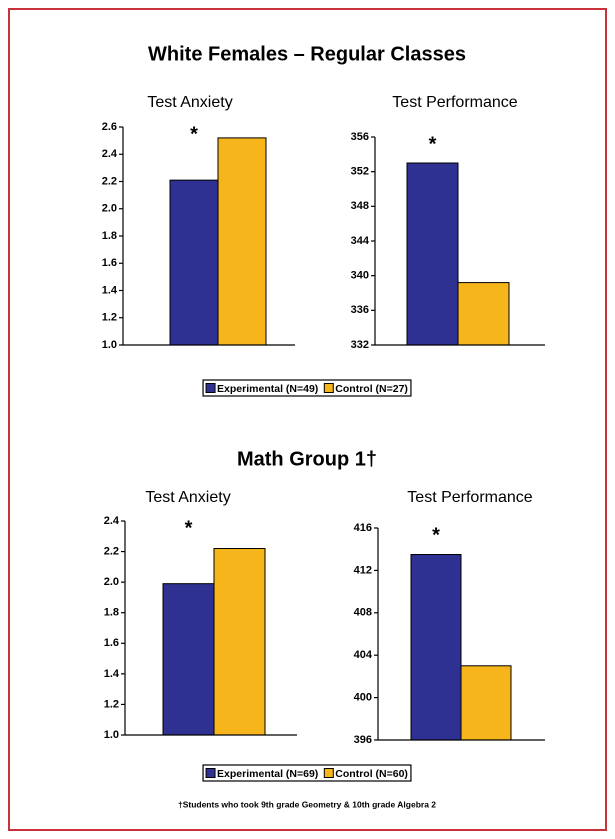  I want to click on legend-label: Control (N=60), so click(371, 774).